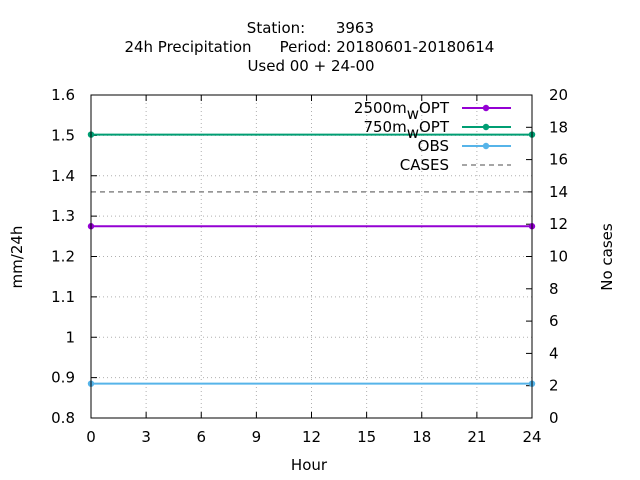 The width and height of the screenshot is (640, 480). I want to click on legend-label: 2500mwOPT, so click(402, 111).